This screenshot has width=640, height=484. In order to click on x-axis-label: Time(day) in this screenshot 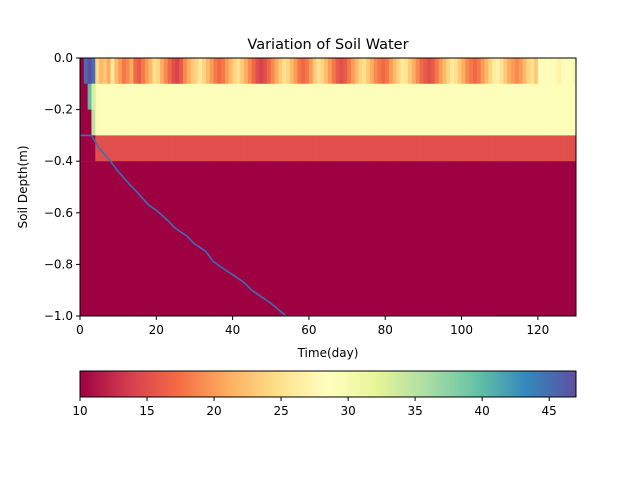, I will do `click(328, 353)`.